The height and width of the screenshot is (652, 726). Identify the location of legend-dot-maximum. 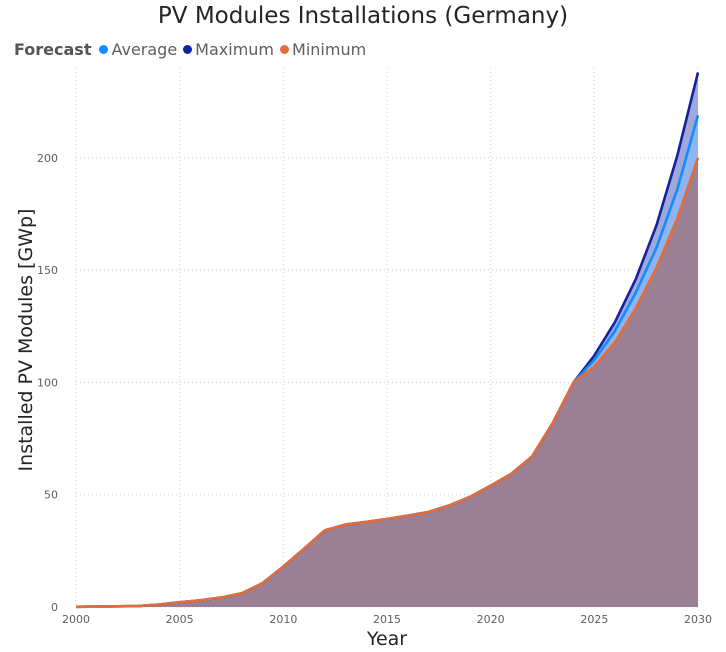
(188, 49).